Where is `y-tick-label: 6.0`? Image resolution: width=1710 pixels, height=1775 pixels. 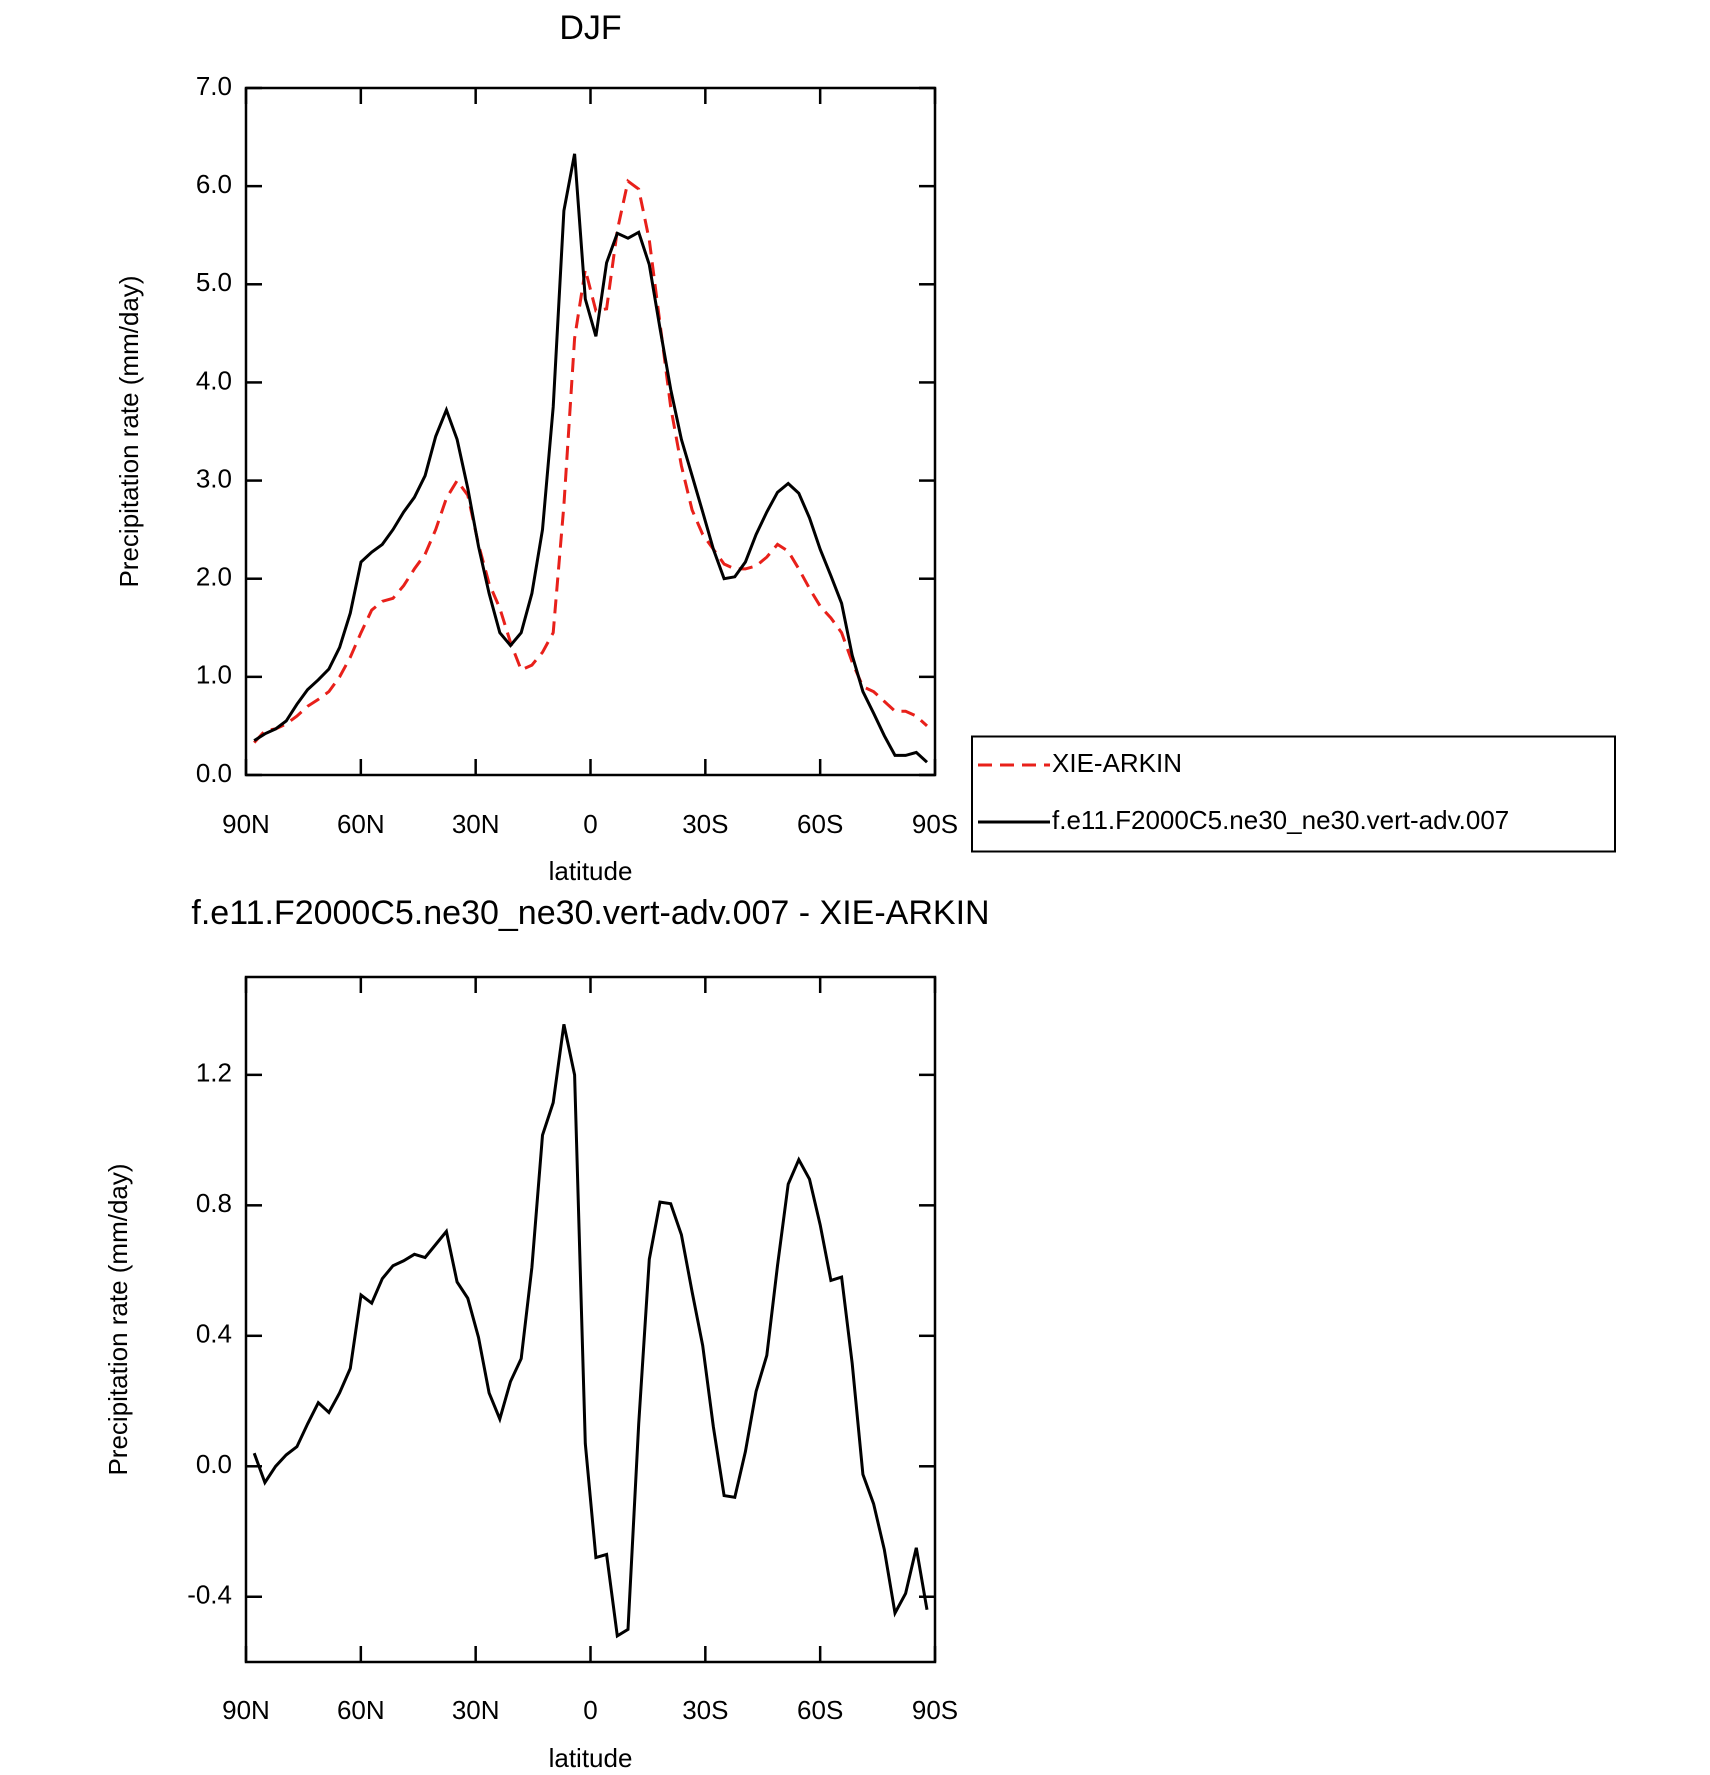
y-tick-label: 6.0 is located at coordinates (214, 184).